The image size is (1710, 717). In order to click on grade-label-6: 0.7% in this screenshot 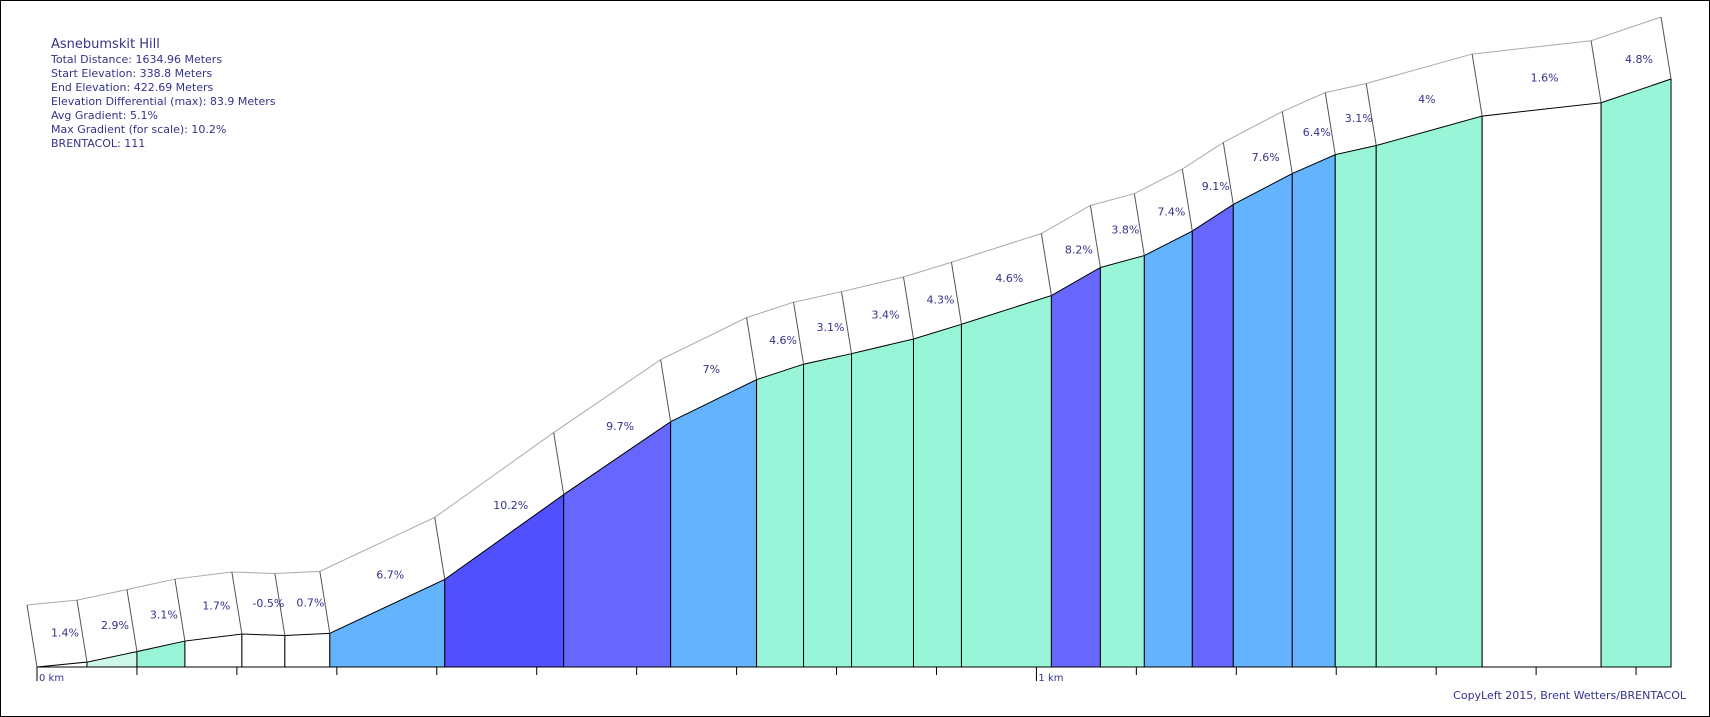, I will do `click(310, 603)`.